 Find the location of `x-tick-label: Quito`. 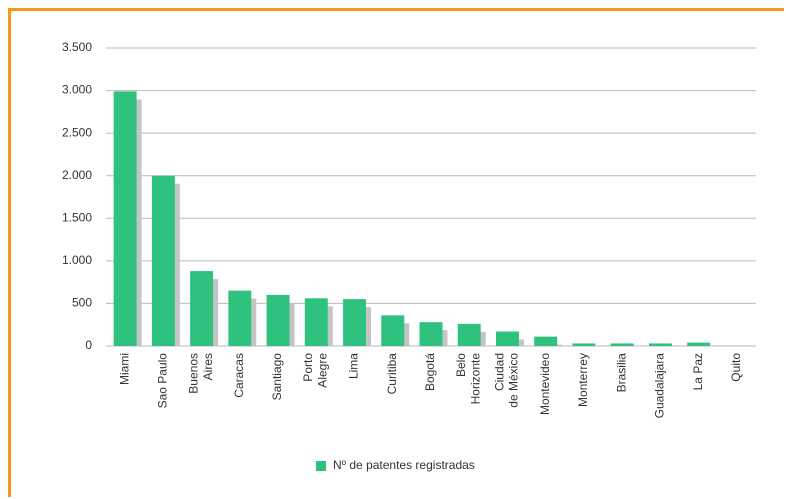

x-tick-label: Quito is located at coordinates (736, 367).